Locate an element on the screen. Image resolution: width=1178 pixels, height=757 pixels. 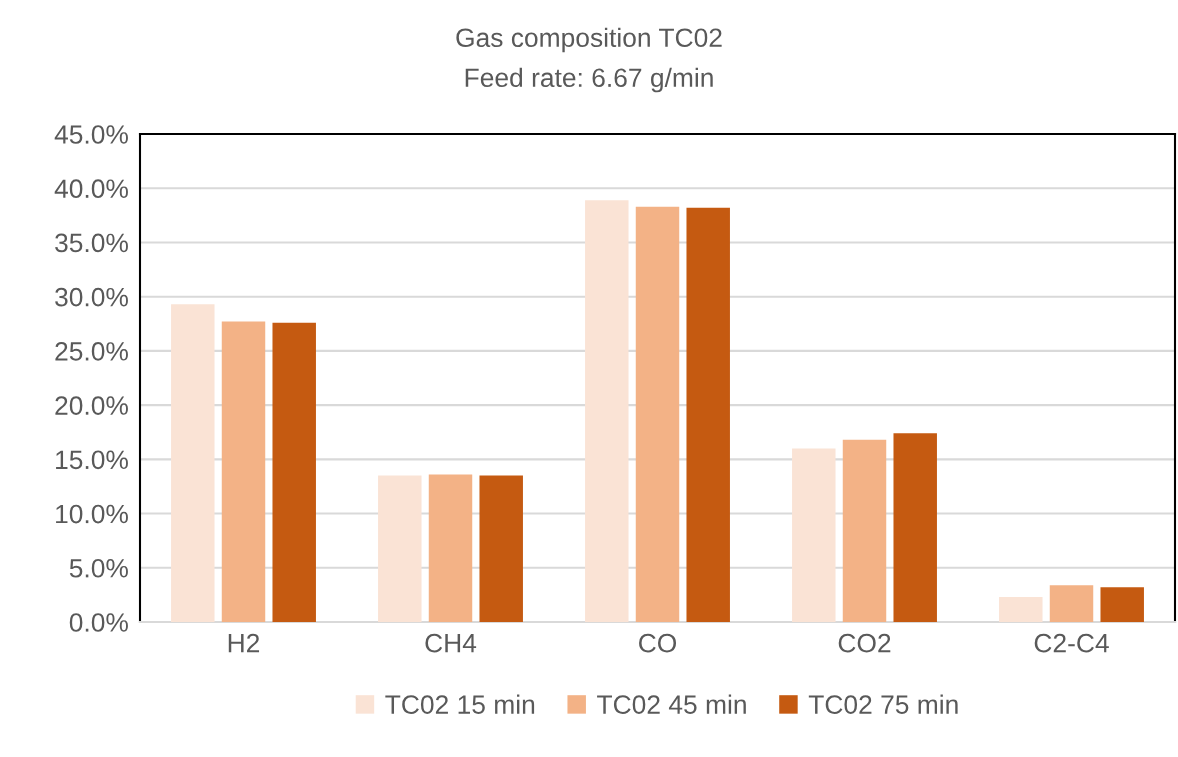
y-tick-label: 25.0% is located at coordinates (91, 351).